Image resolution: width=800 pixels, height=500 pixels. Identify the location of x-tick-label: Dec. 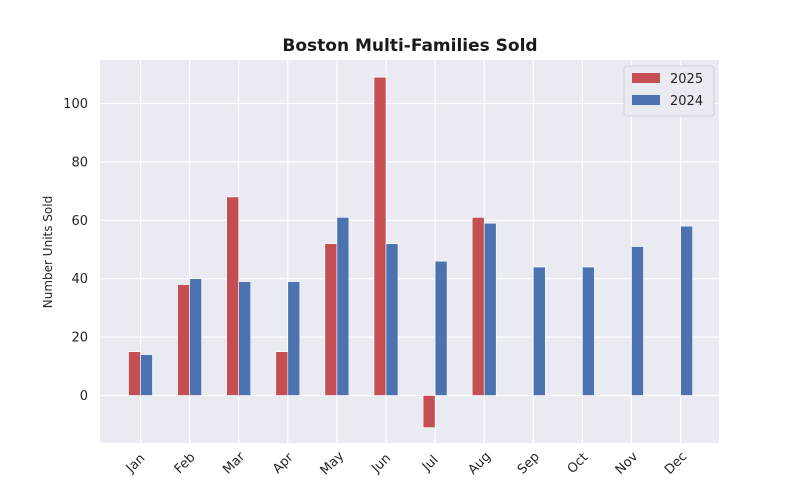
(676, 463).